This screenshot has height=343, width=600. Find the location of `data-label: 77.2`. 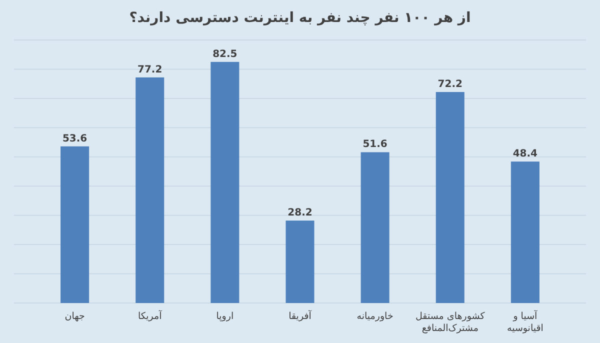

data-label: 77.2 is located at coordinates (150, 70).